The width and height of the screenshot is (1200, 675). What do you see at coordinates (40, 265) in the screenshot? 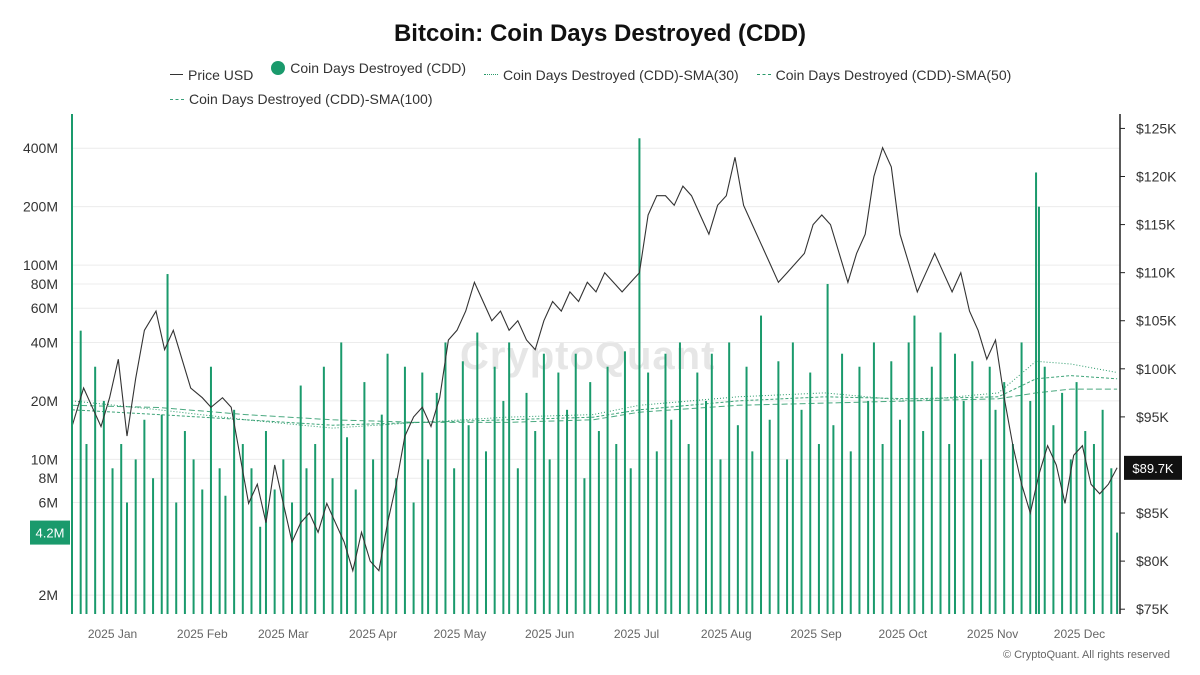
I see `y-left-tick-label: 100M` at bounding box center [40, 265].